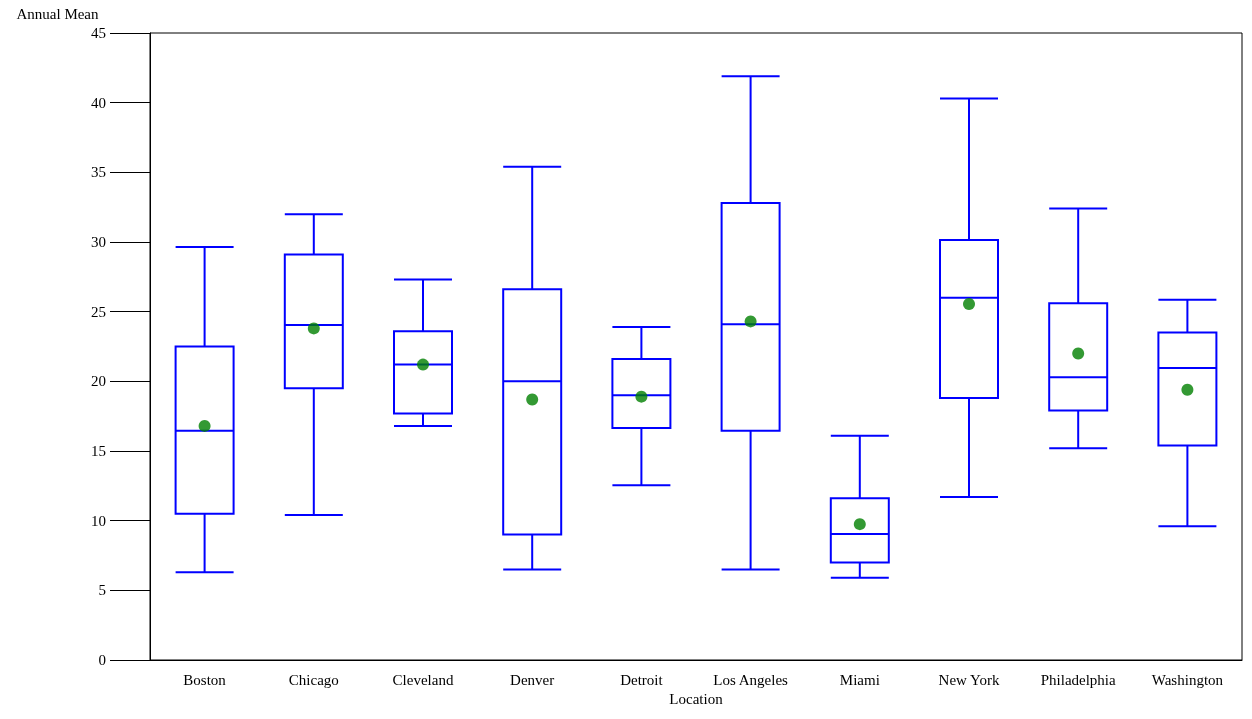  What do you see at coordinates (98, 451) in the screenshot?
I see `y-tick-label: 15` at bounding box center [98, 451].